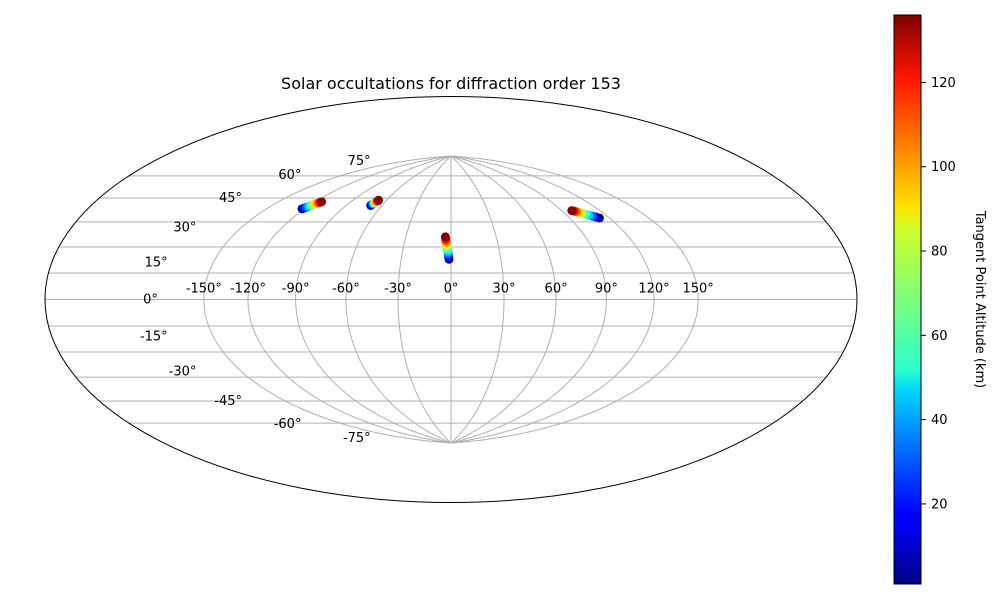 The height and width of the screenshot is (600, 1000). I want to click on latitude-tick-label: 30°, so click(184, 228).